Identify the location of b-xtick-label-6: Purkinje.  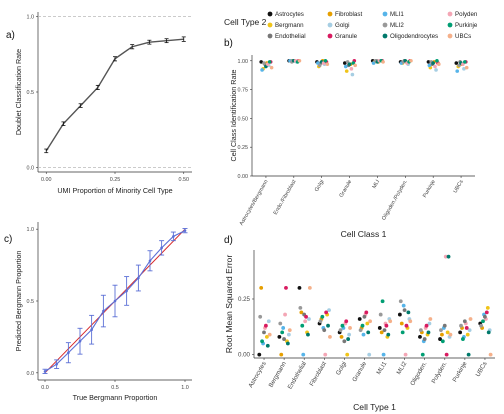
(429, 189).